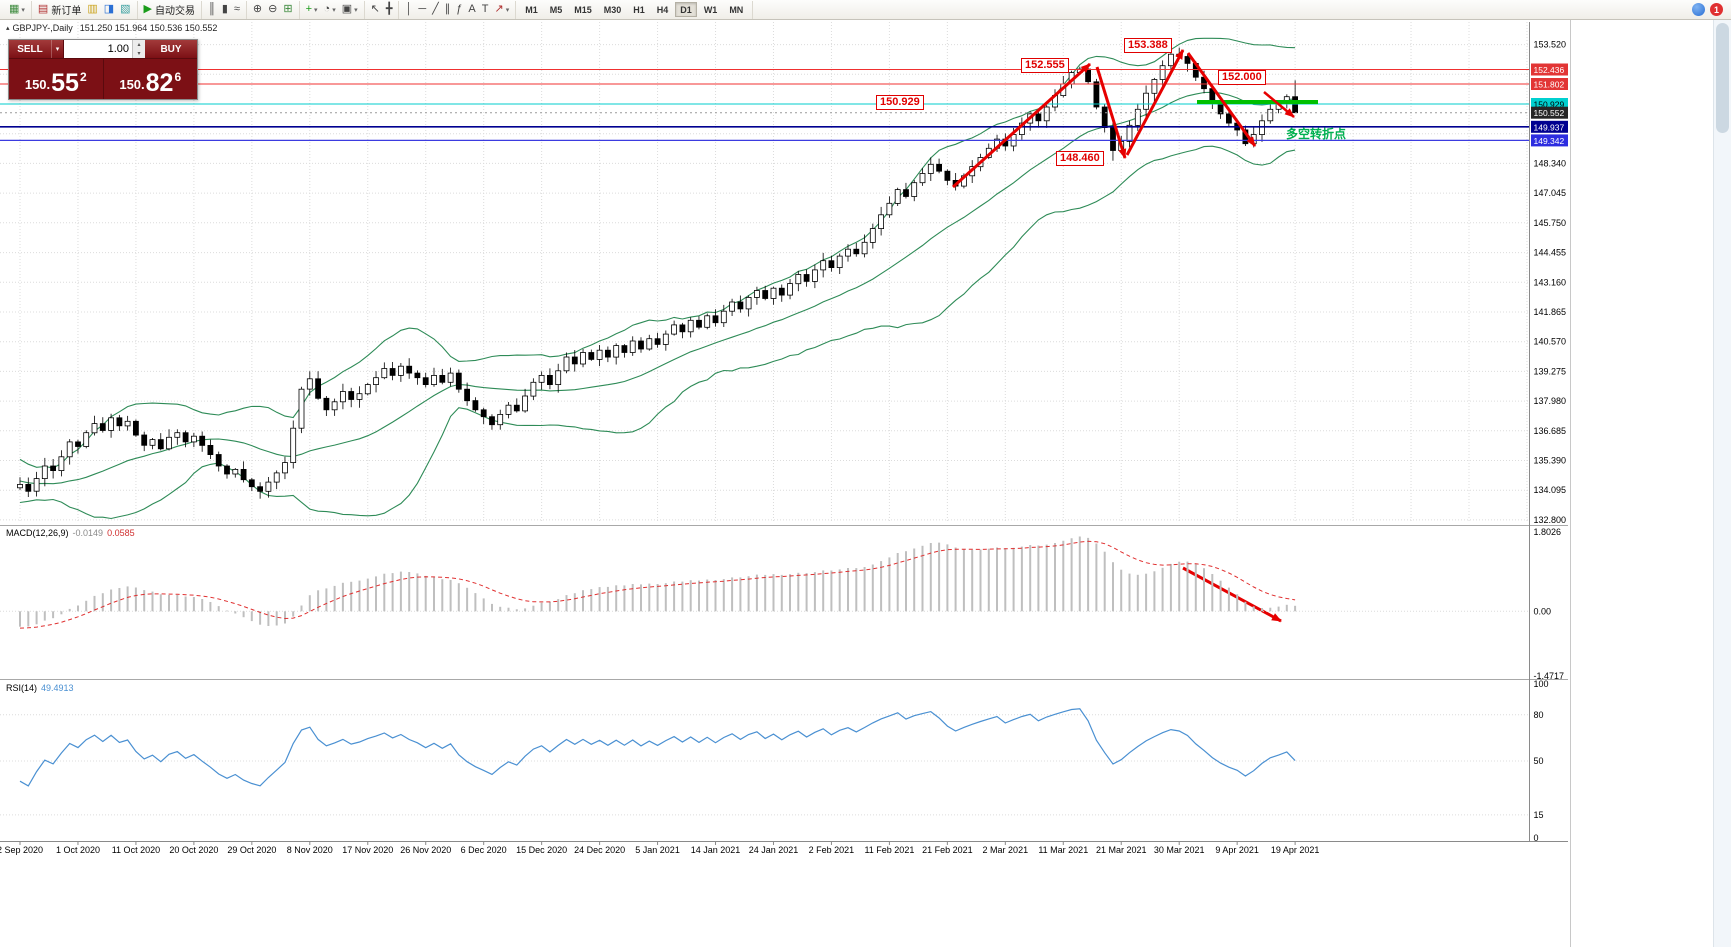 This screenshot has height=947, width=1731. What do you see at coordinates (1080, 158) in the screenshot?
I see `price-callout: 148.460` at bounding box center [1080, 158].